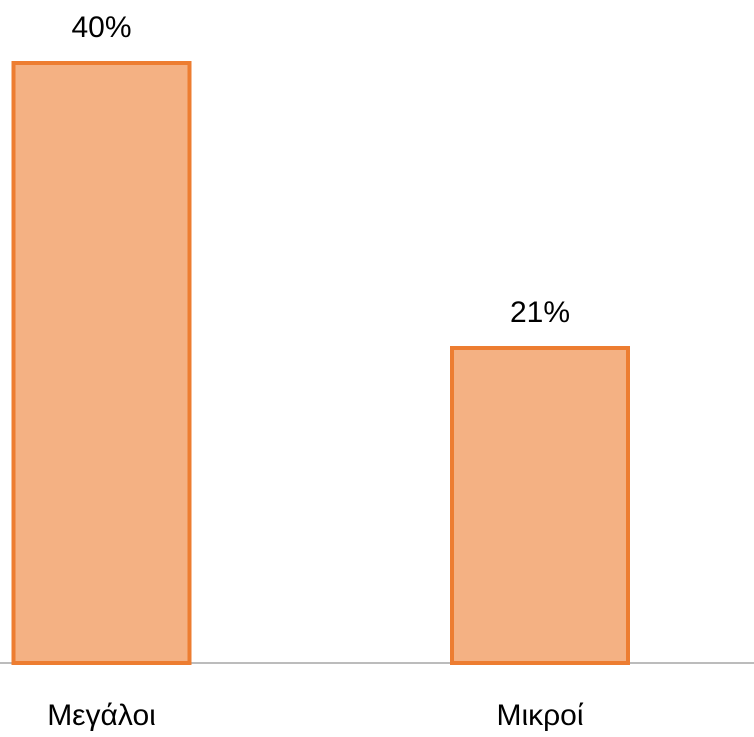 The image size is (754, 737). I want to click on x-tick-label: Μικροί, so click(539, 715).